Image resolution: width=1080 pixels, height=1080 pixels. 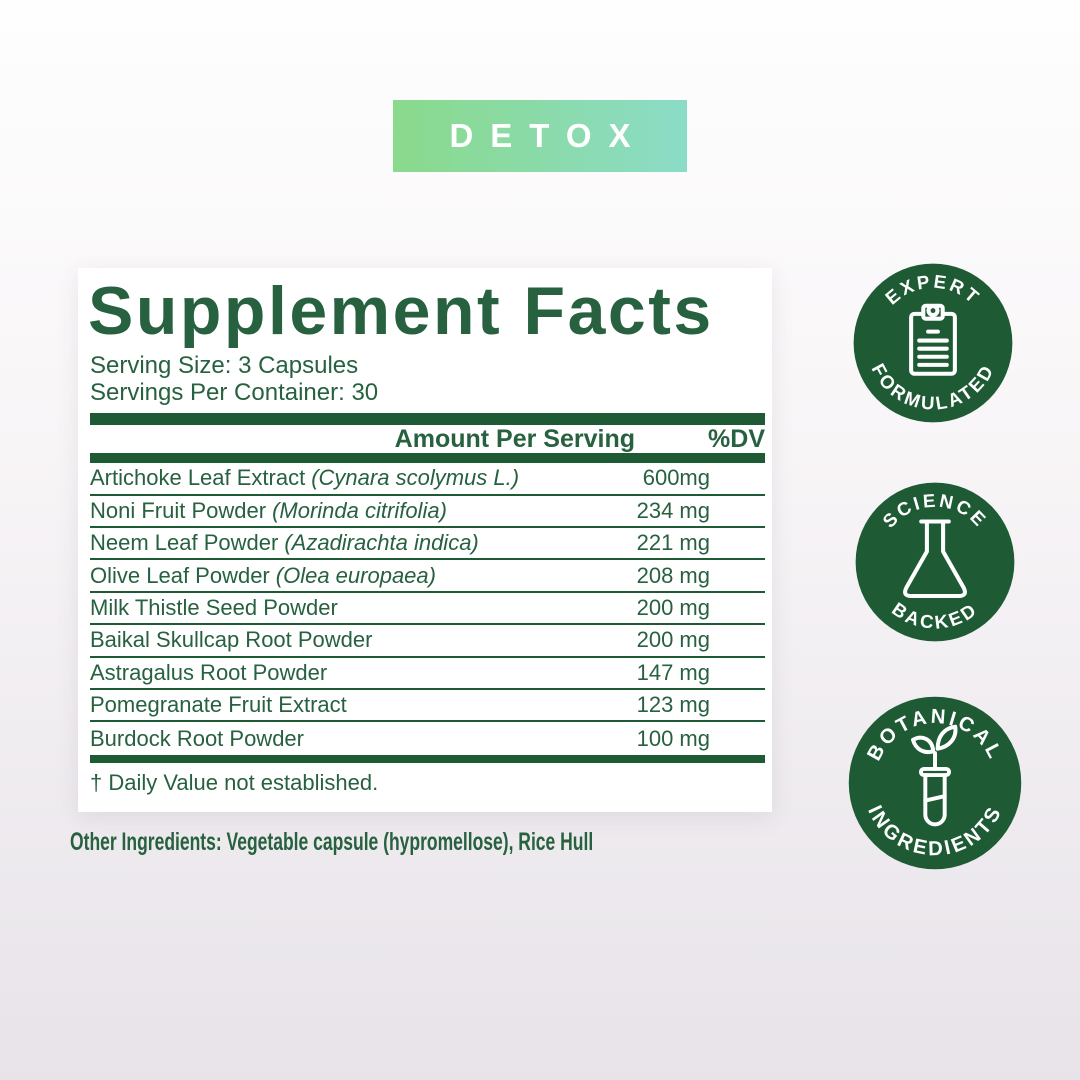 I want to click on ingredient-amount: 234 mg, so click(x=673, y=510).